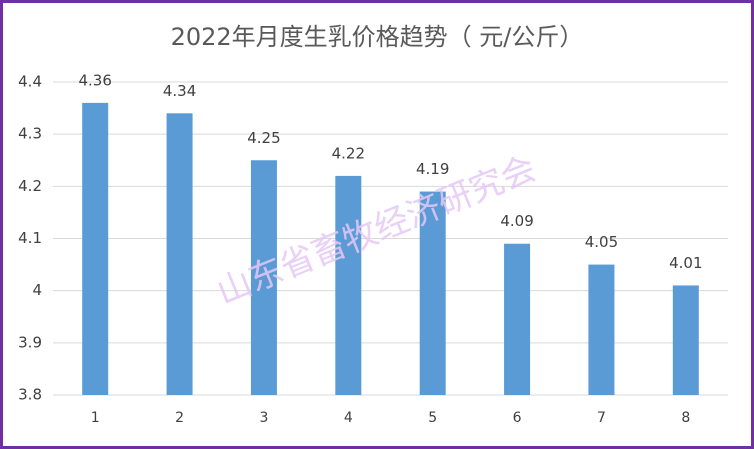 This screenshot has height=449, width=754. Describe the element at coordinates (30, 238) in the screenshot. I see `y-tick-label: 4.1` at that location.